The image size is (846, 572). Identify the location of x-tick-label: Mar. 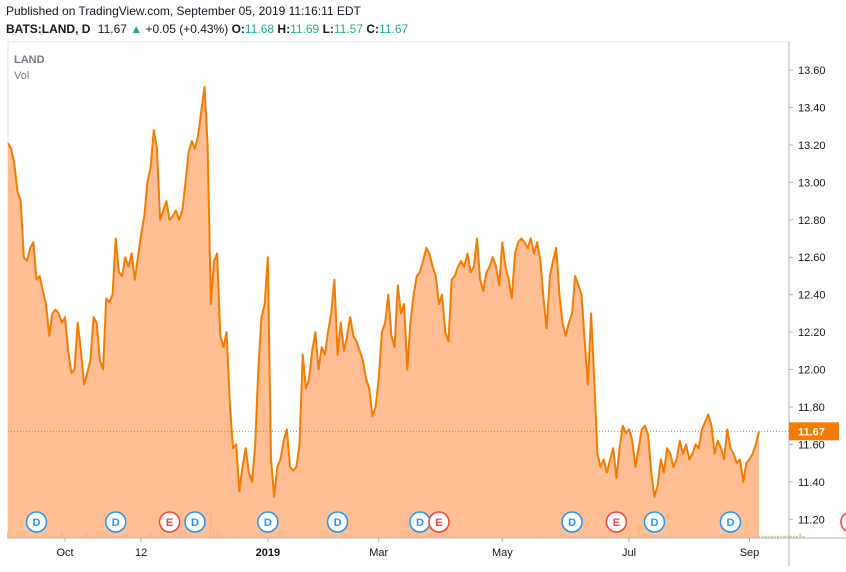
(378, 553).